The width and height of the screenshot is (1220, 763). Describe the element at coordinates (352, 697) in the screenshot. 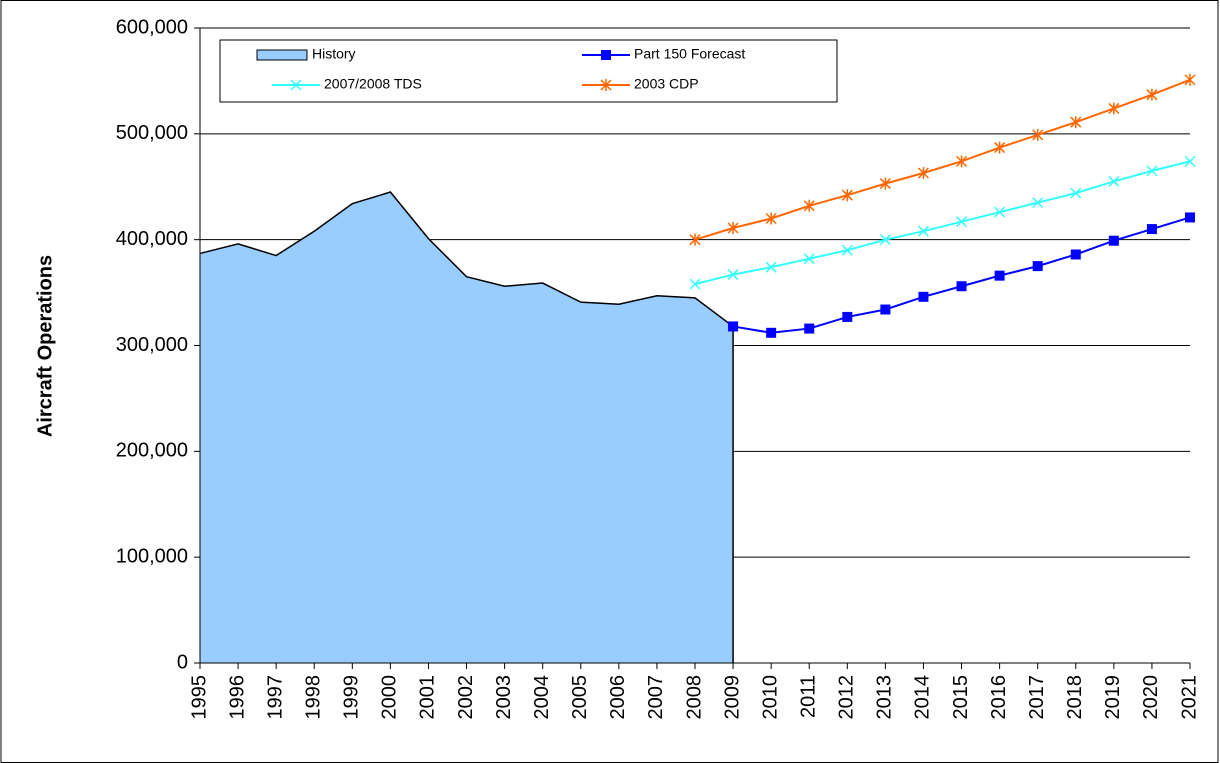

I see `x-tick-label: 1999` at that location.